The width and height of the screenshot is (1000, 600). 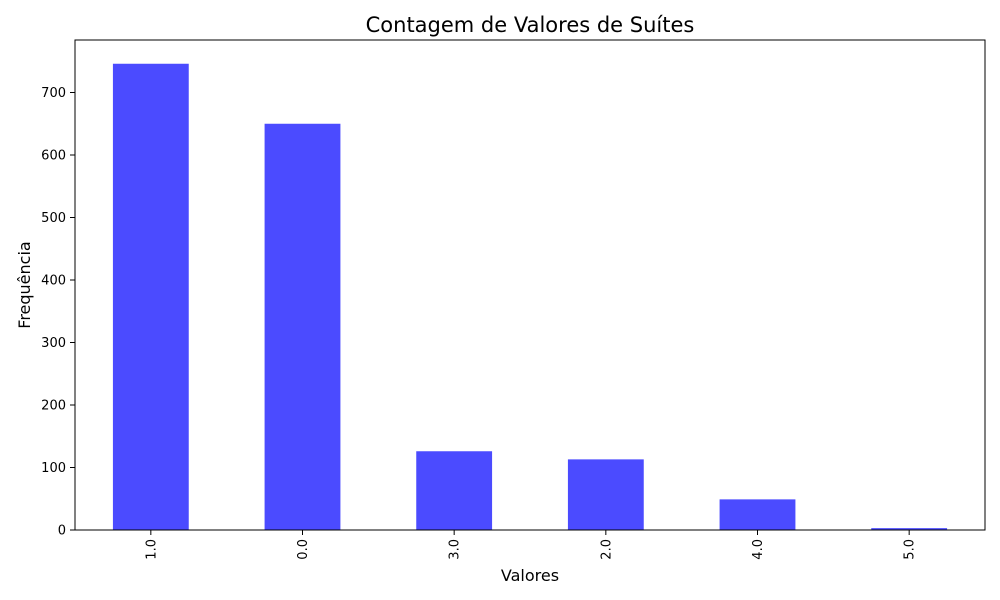 I want to click on bar-5.0, so click(x=909, y=529).